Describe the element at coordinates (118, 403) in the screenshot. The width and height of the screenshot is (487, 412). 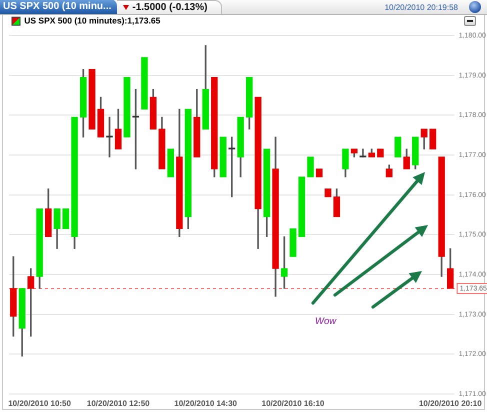
I see `x-tick-label: 10/20/2010 12:50` at that location.